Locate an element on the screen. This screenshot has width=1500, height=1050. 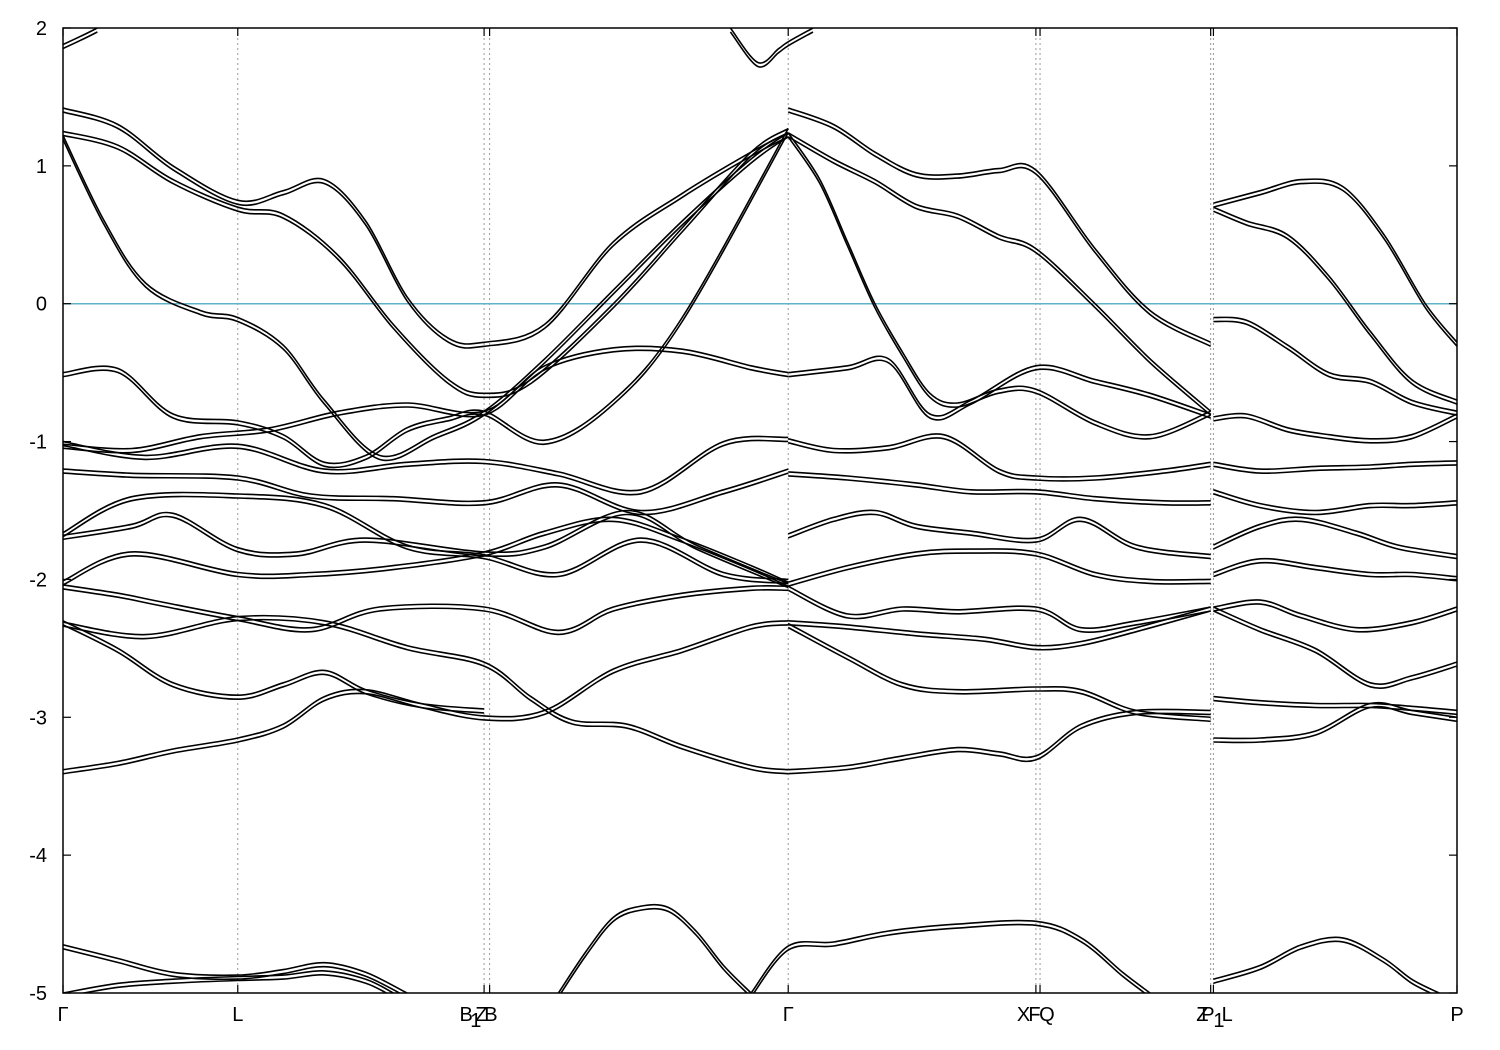
y-tick-label: -1 is located at coordinates (38, 443).